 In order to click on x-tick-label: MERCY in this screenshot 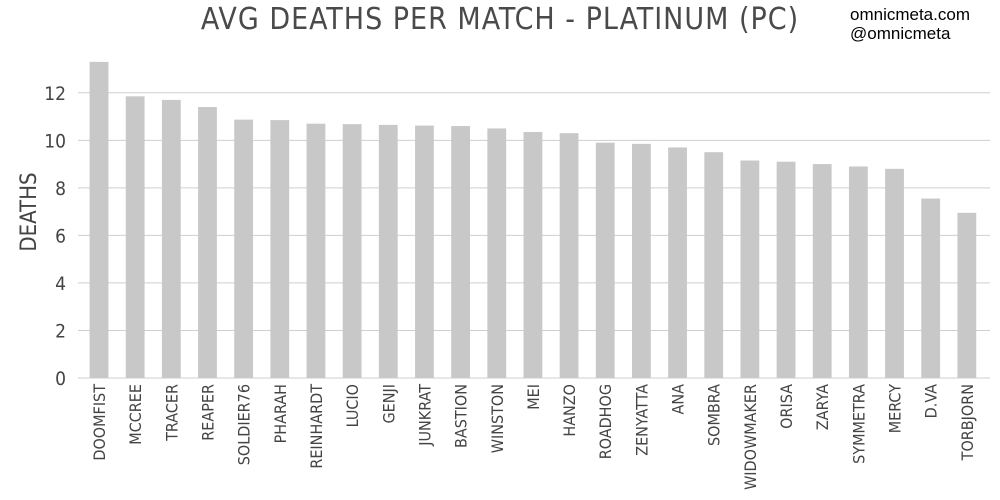, I will do `click(895, 408)`.